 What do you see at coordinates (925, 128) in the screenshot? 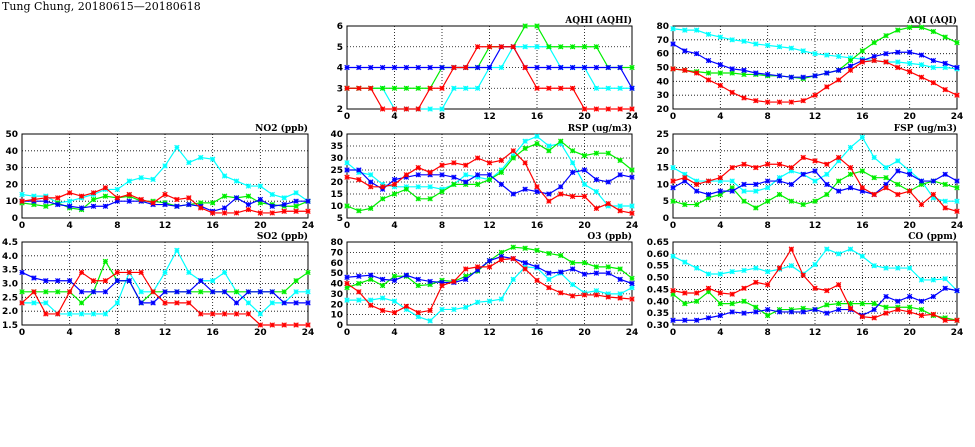
I see `panel-title: FSP (ug/m3)` at bounding box center [925, 128].